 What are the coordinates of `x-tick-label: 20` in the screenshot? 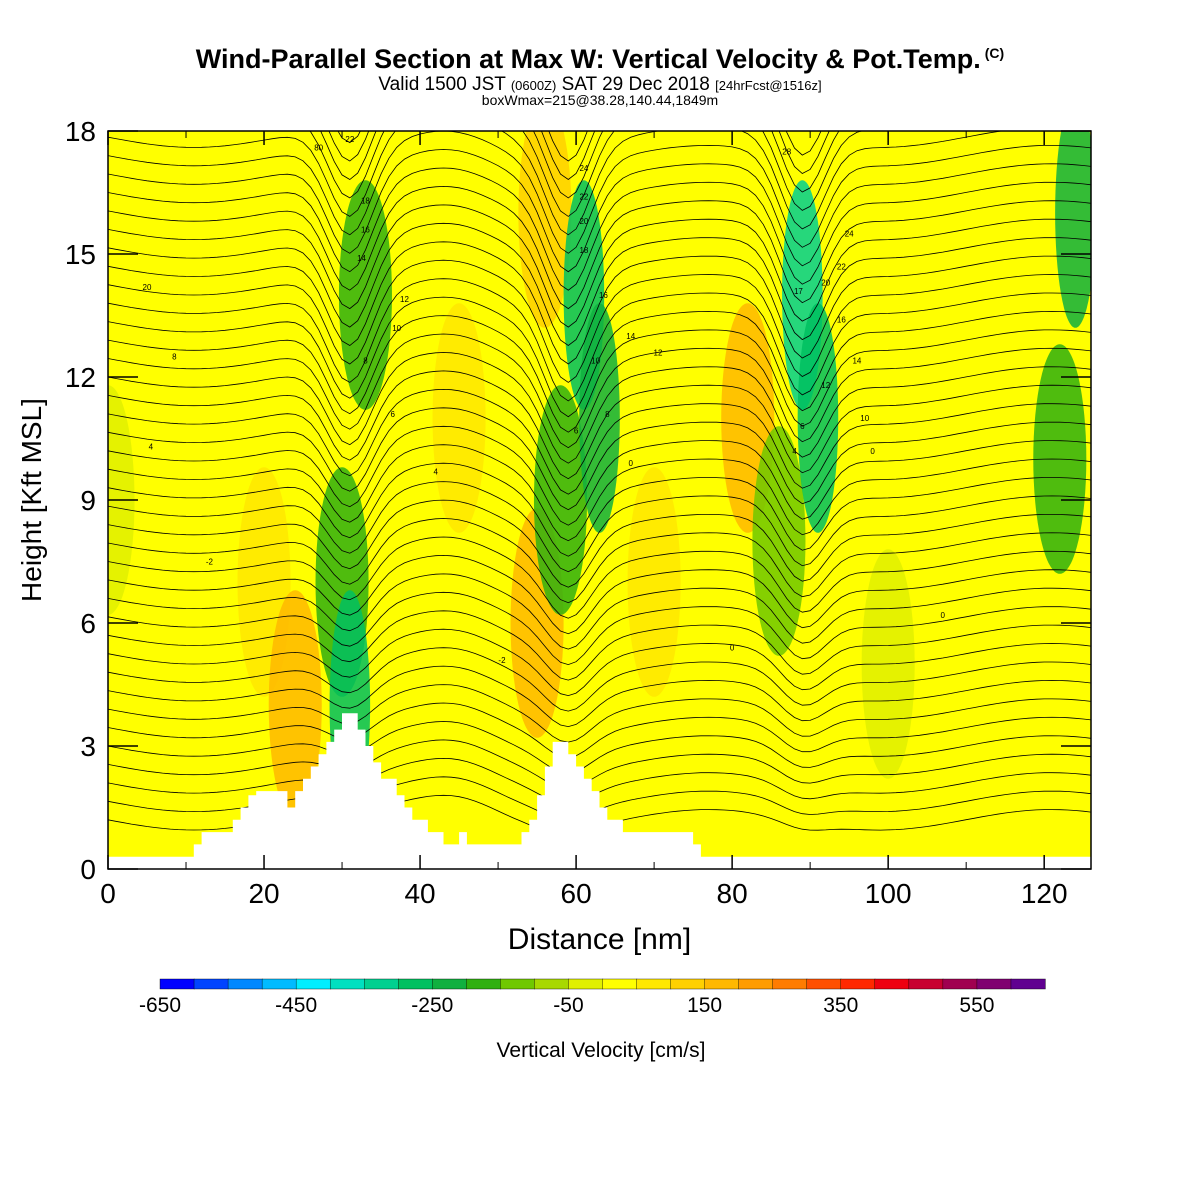 It's located at (263, 893).